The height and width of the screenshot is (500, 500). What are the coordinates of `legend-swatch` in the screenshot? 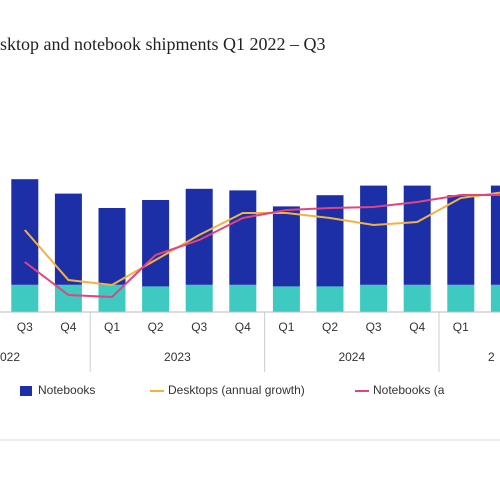 It's located at (26, 391).